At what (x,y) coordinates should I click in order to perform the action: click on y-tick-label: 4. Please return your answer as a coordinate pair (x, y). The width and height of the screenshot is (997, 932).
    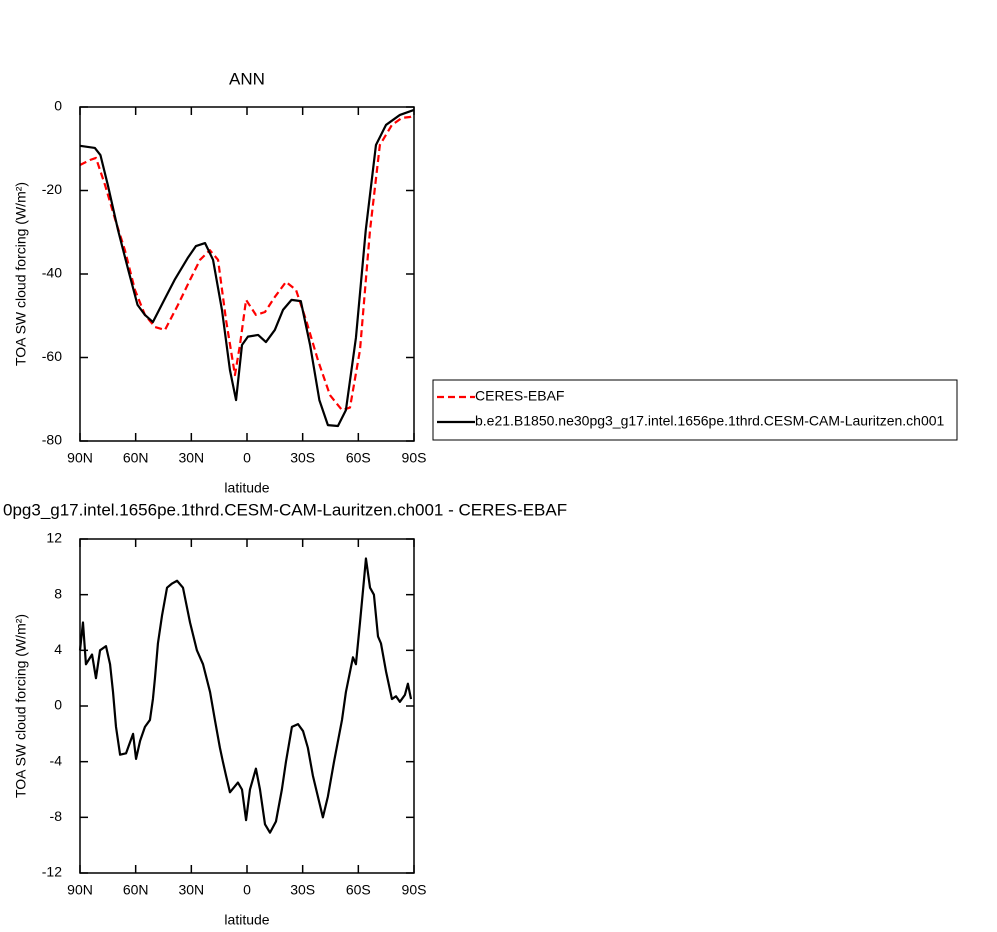
    Looking at the image, I should click on (58, 649).